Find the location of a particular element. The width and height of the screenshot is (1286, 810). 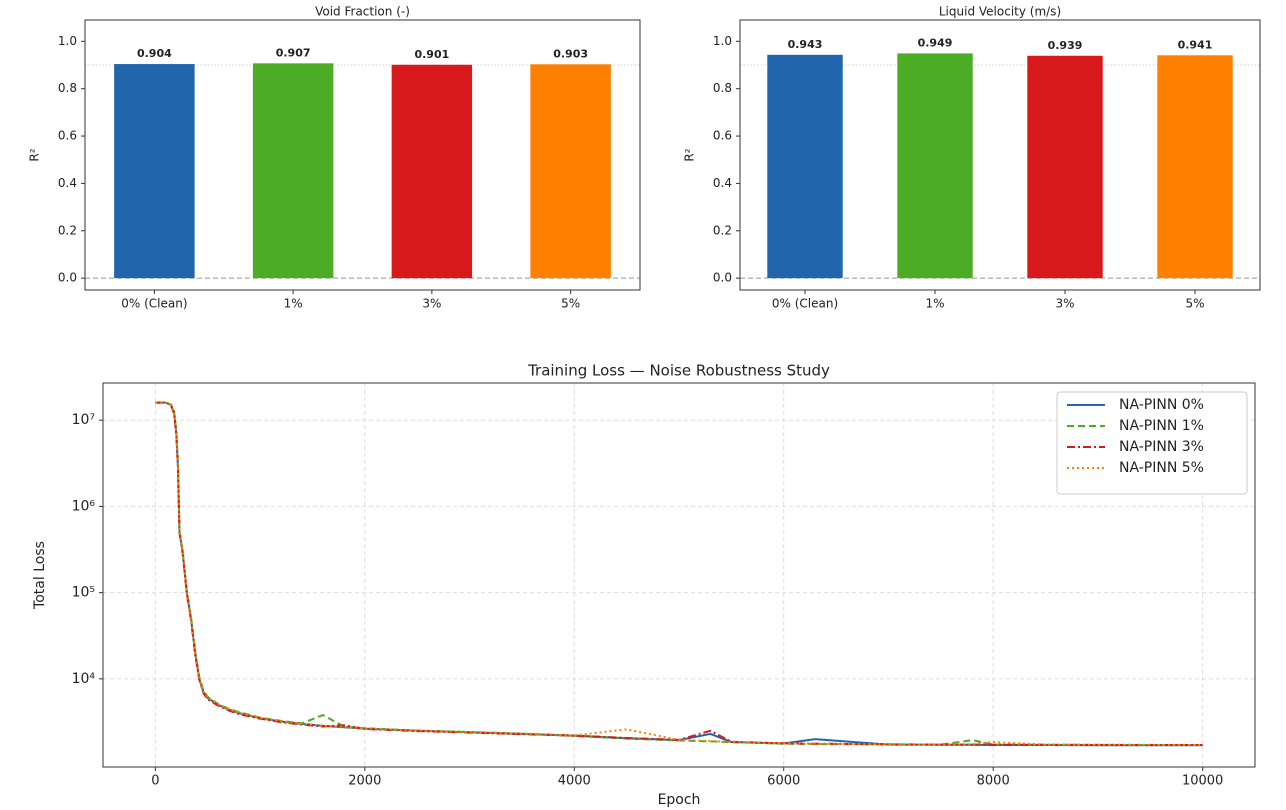

x-tick-label: 6000 is located at coordinates (783, 781).